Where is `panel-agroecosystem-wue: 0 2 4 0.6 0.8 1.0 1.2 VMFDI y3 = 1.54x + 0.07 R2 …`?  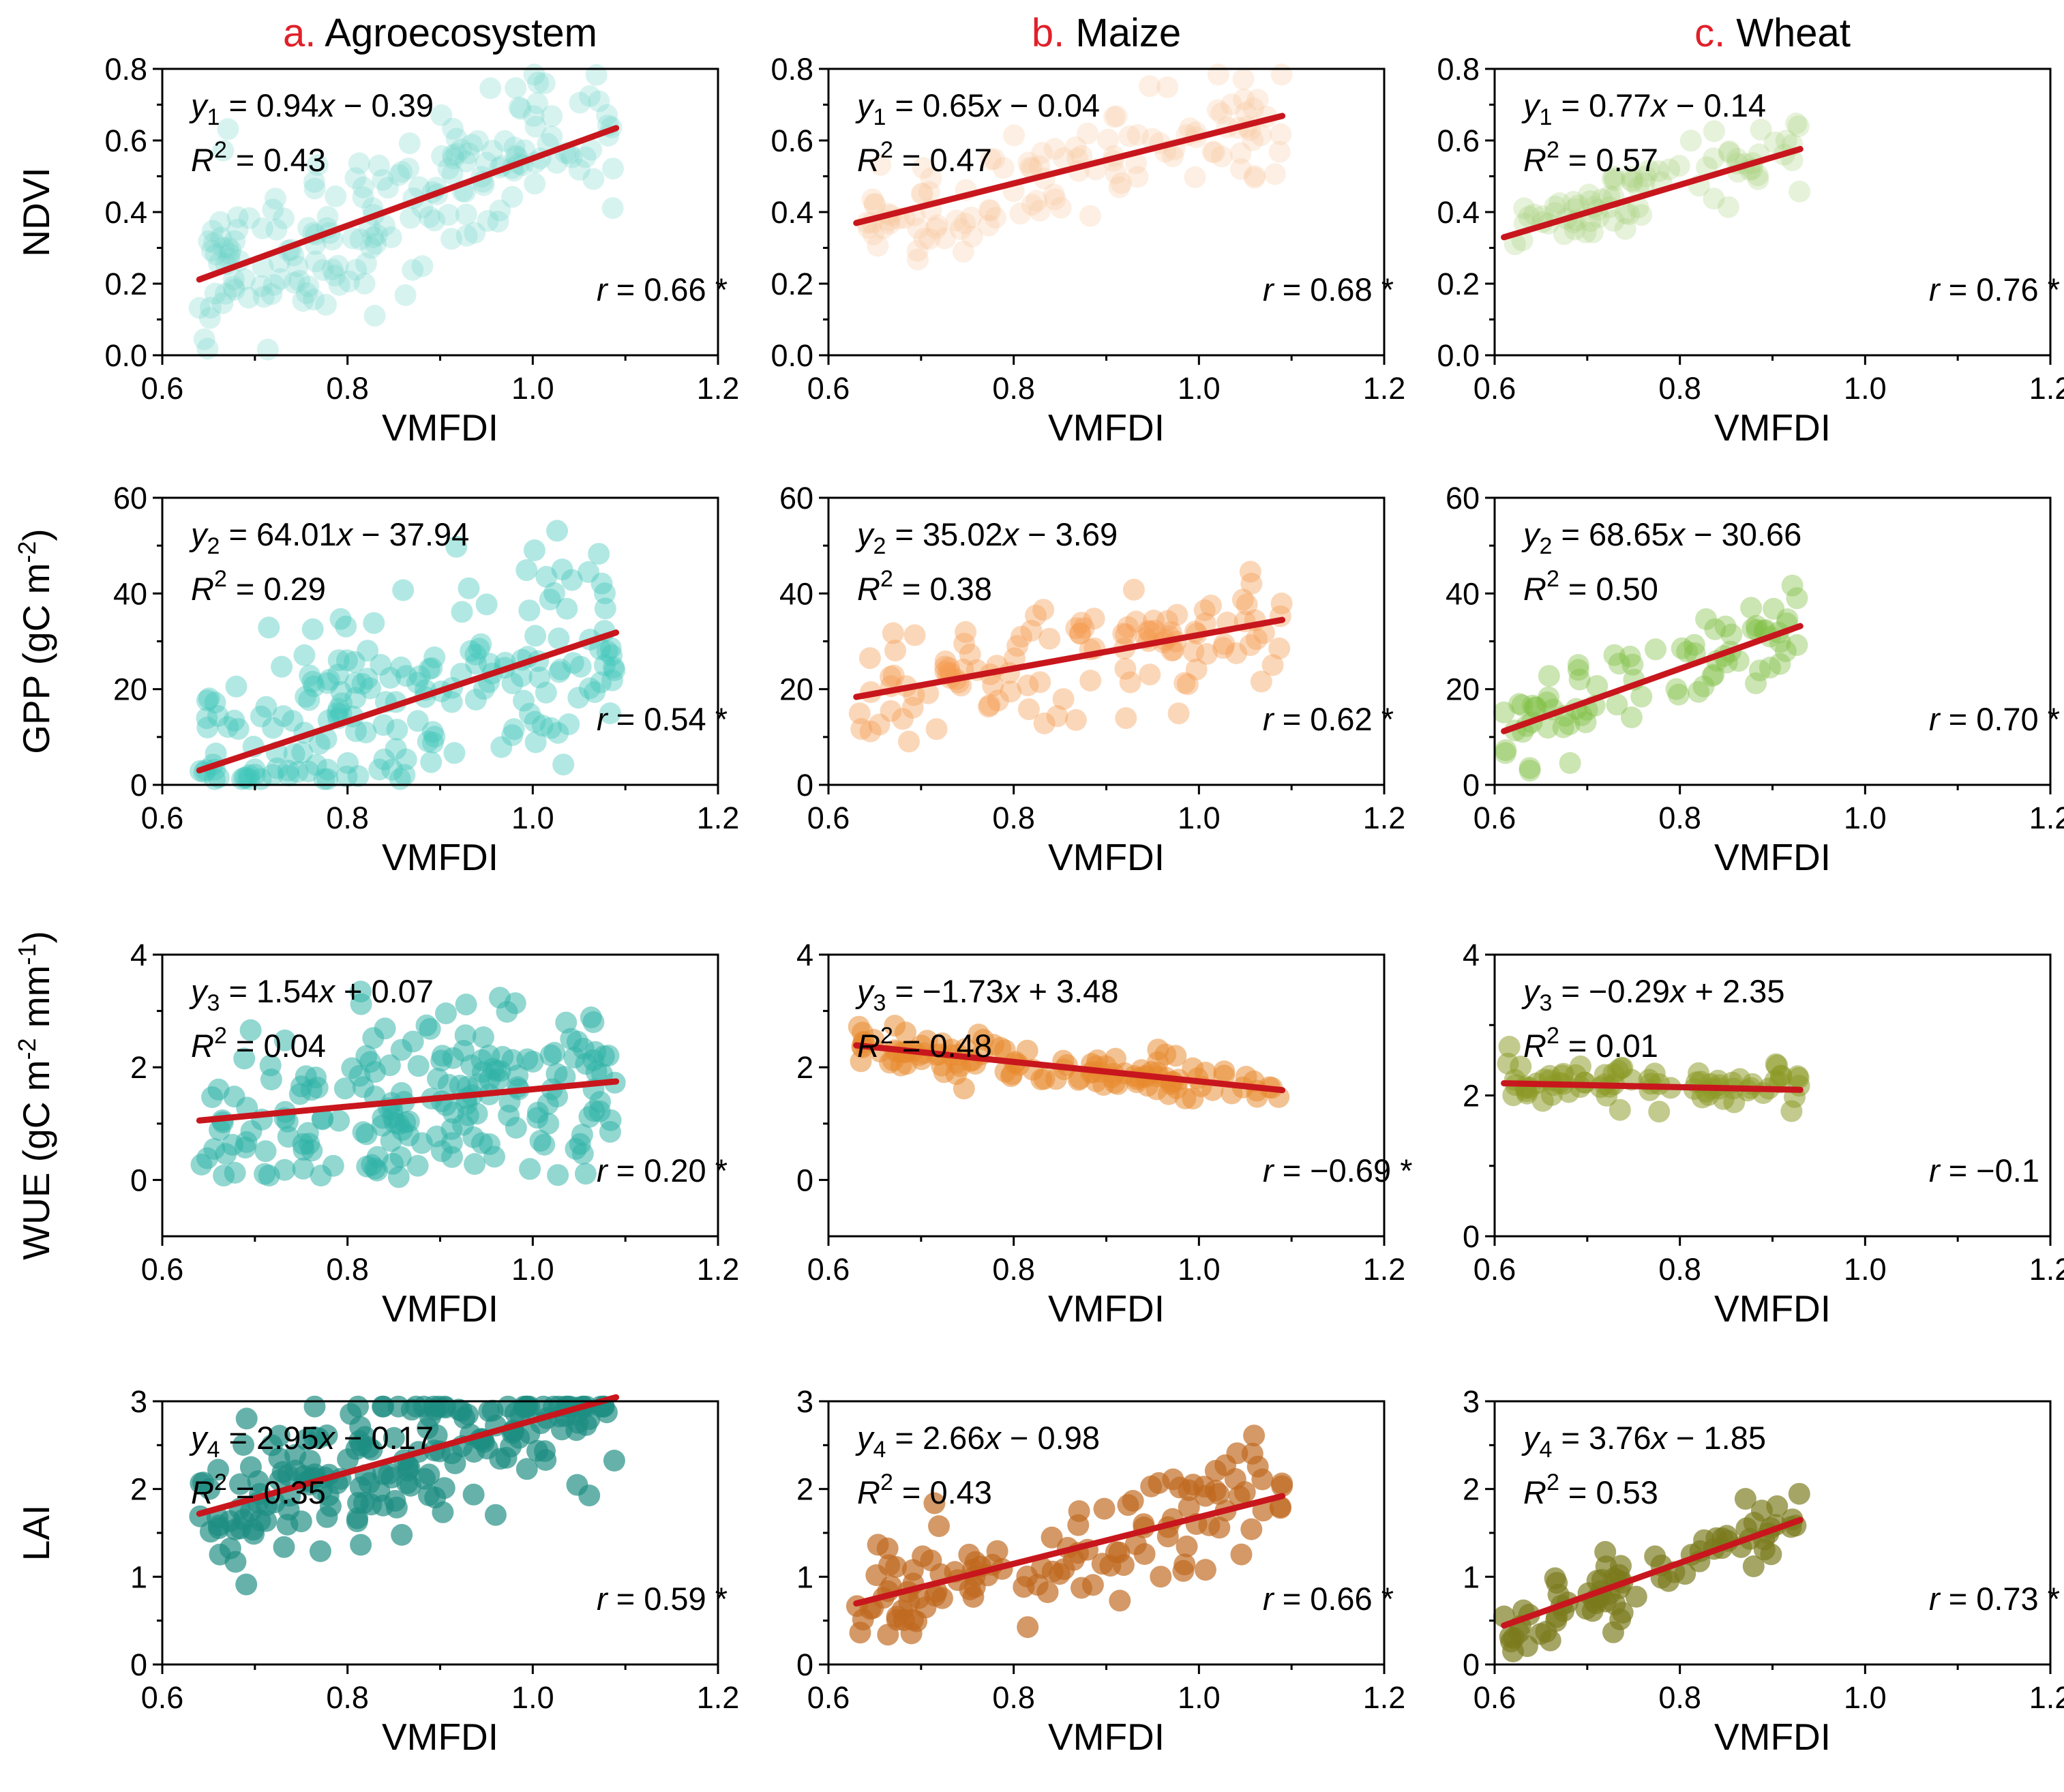 panel-agroecosystem-wue: 0 2 4 0.6 0.8 1.0 1.2 VMFDI y3 = 1.54x + 0.07 R2 … is located at coordinates (435, 1134).